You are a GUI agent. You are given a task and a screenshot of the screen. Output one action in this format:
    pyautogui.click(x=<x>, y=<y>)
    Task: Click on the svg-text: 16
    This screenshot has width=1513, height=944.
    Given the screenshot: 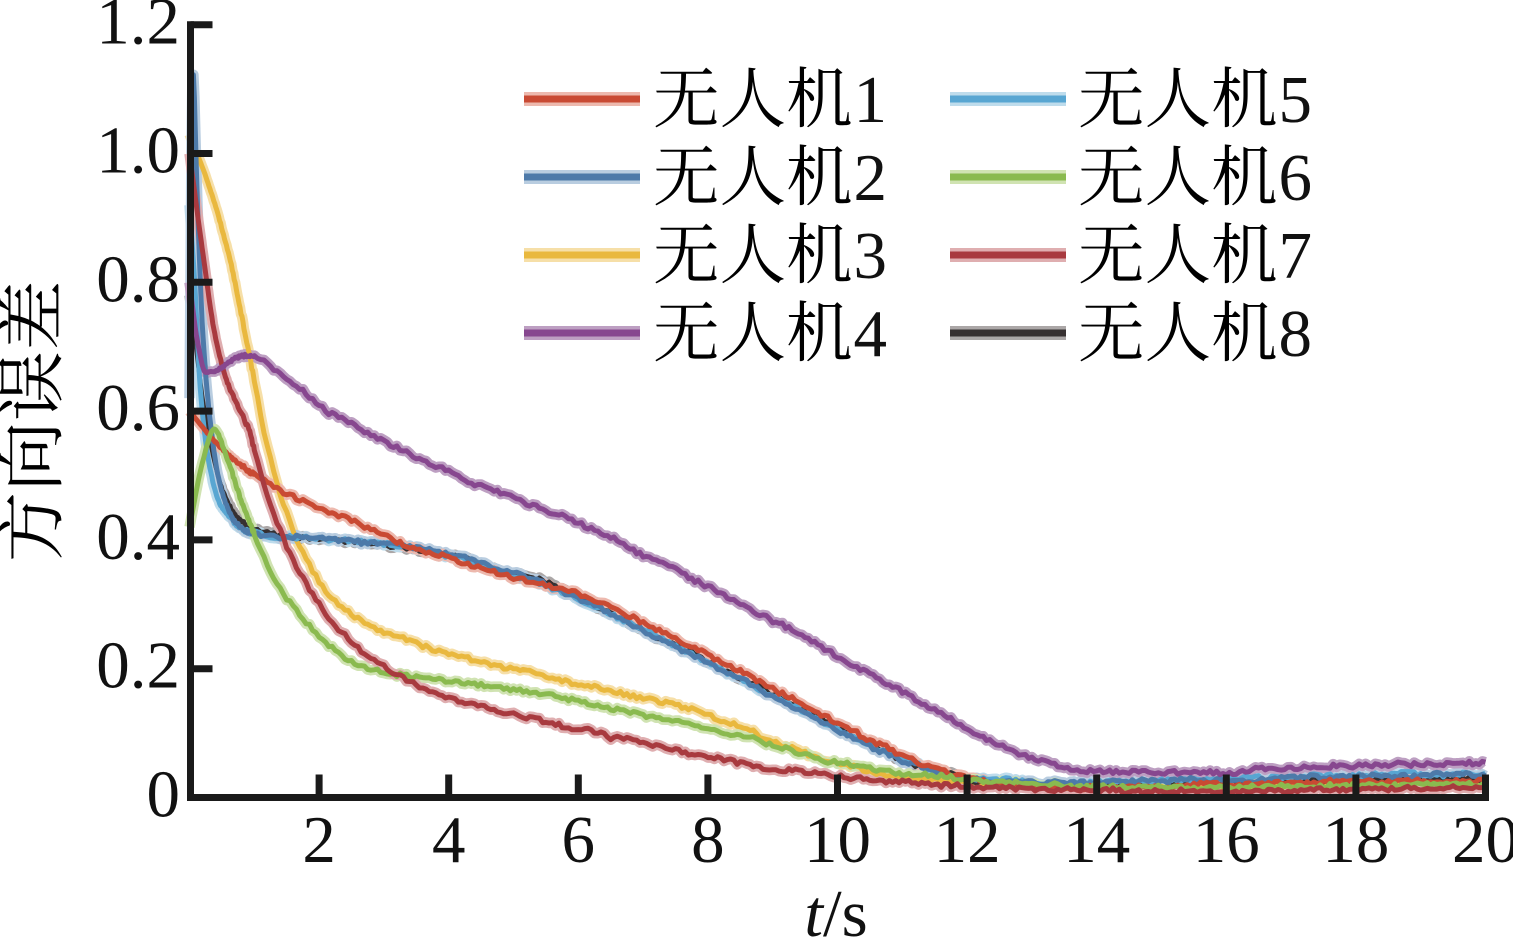 What is the action you would take?
    pyautogui.click(x=1226, y=840)
    